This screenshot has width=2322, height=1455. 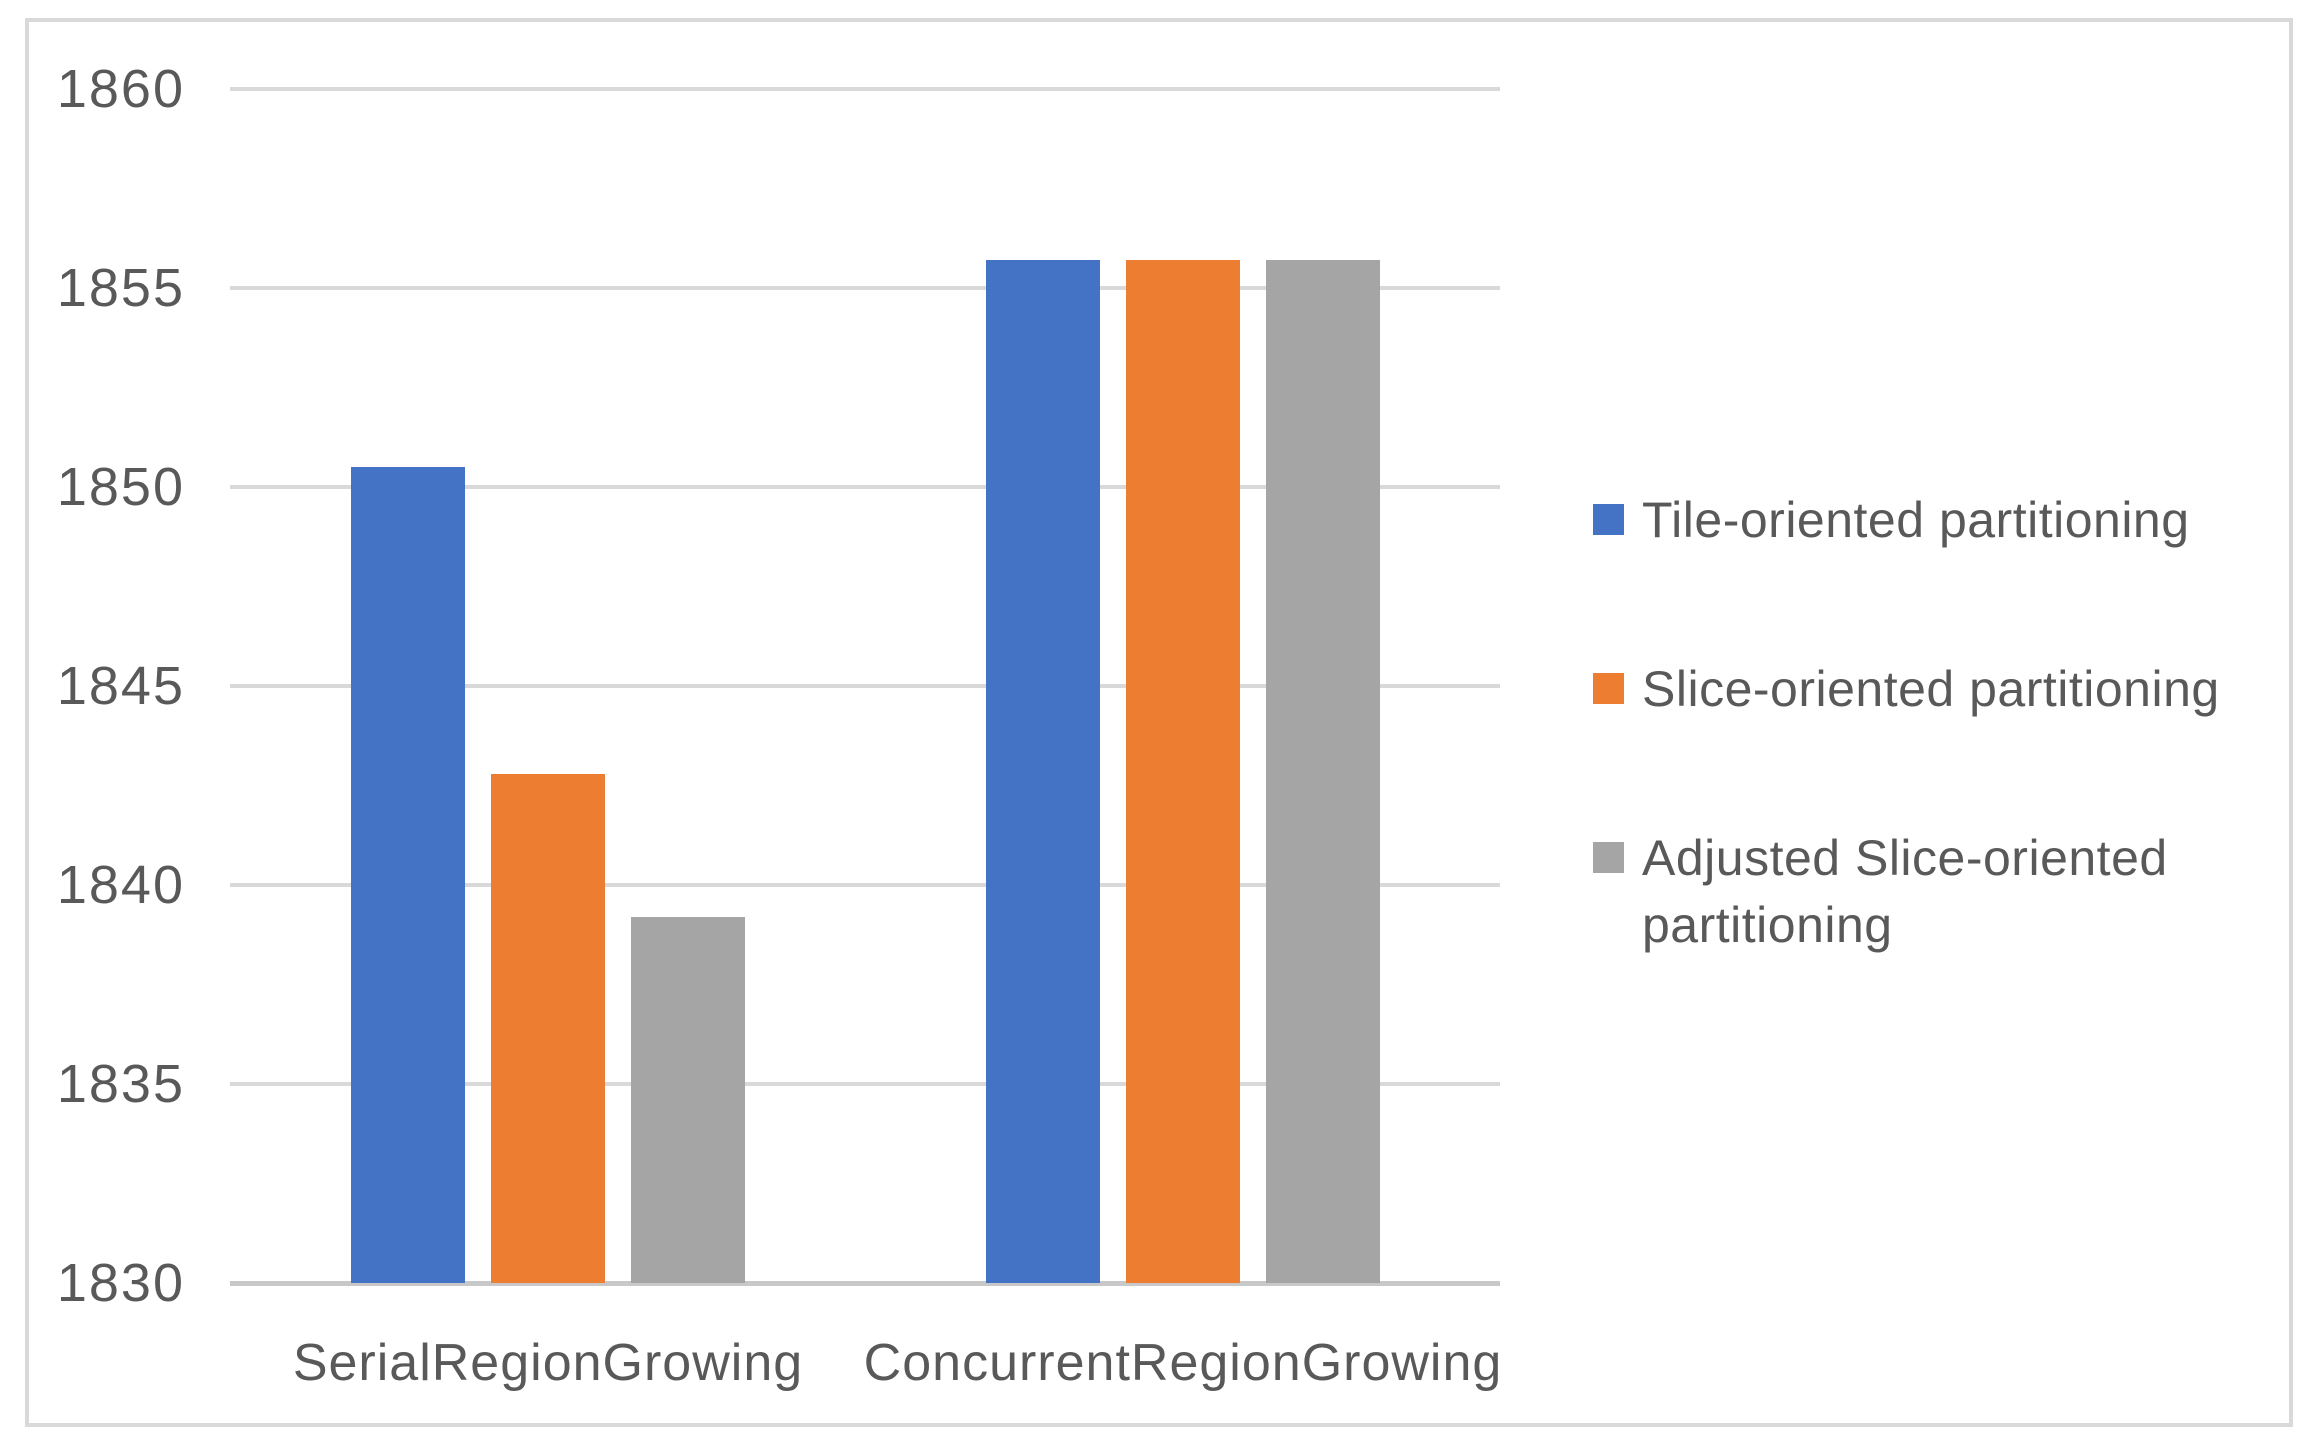 I want to click on y-axis-tick-label: 1835, so click(x=120, y=1084).